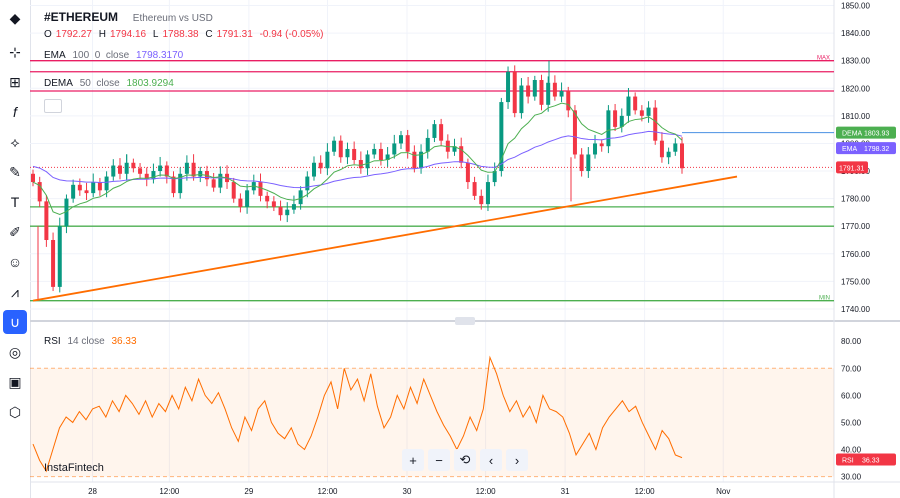  What do you see at coordinates (155, 34) in the screenshot?
I see `ohlc-l-label: L` at bounding box center [155, 34].